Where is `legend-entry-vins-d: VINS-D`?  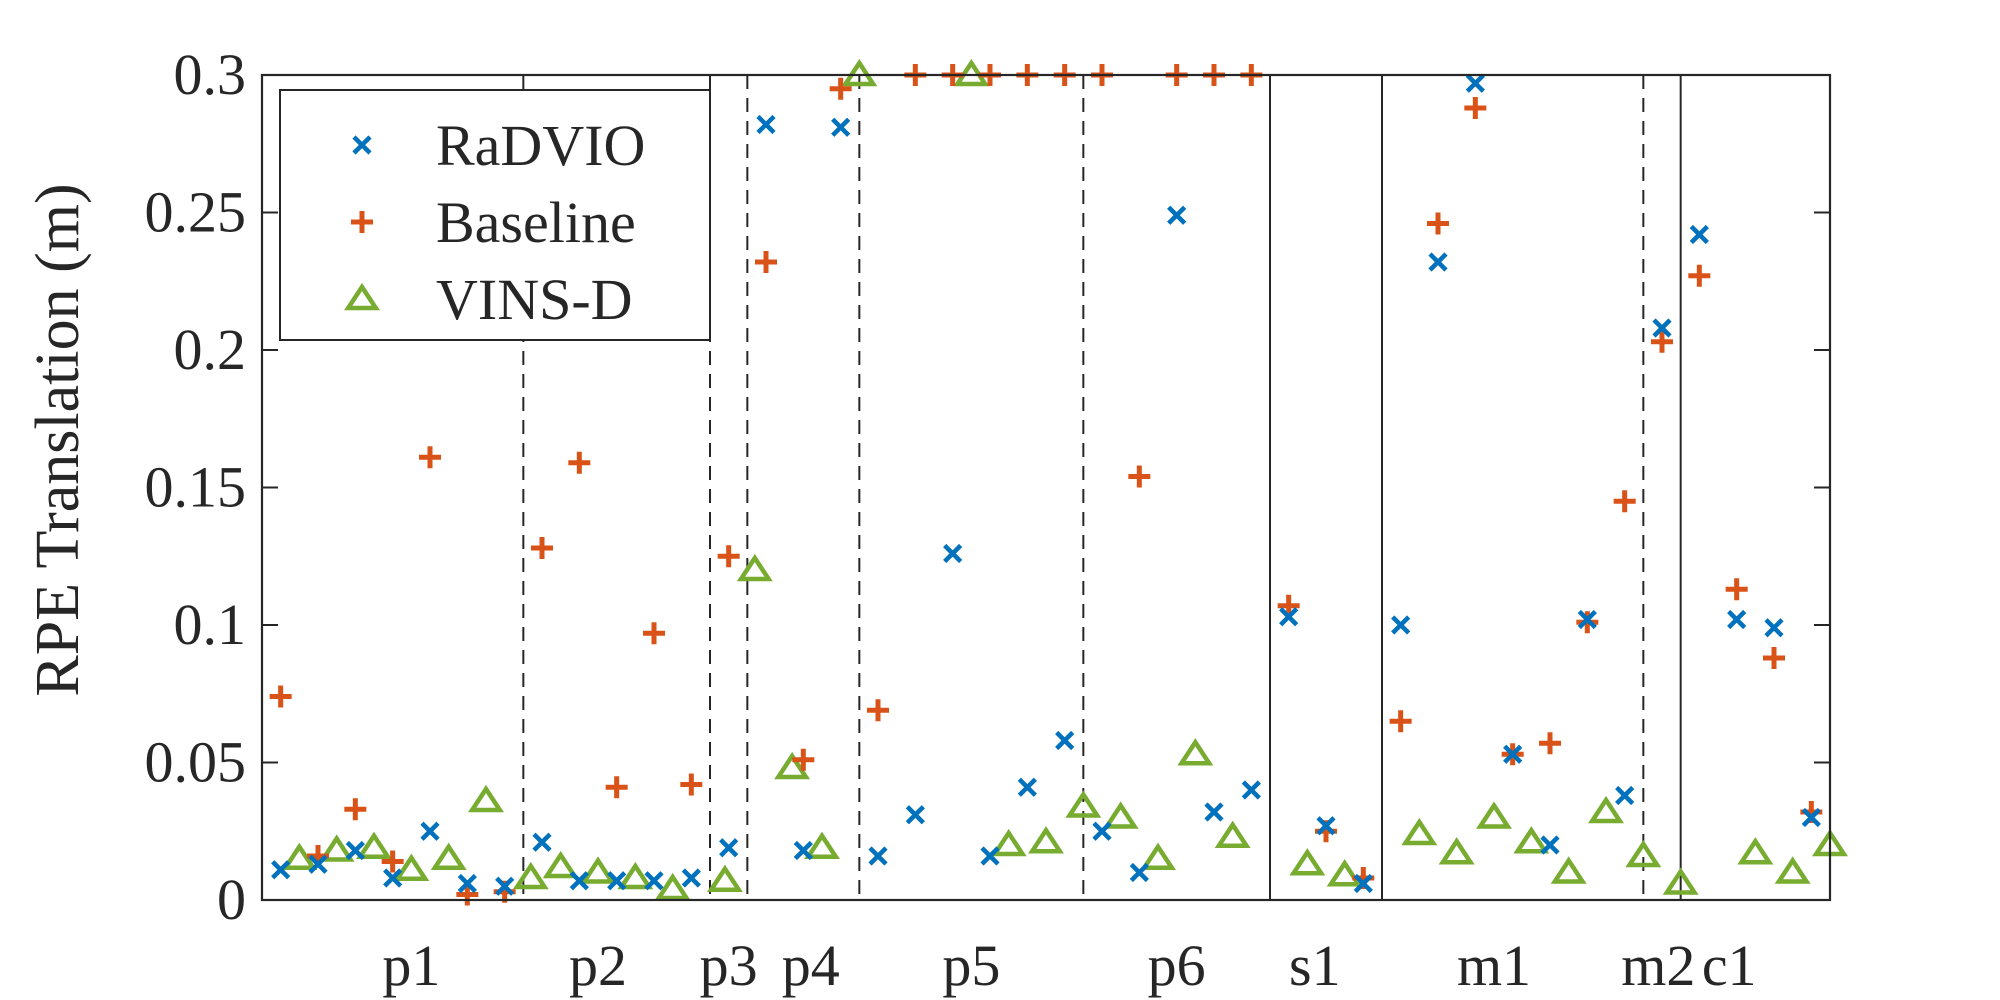
legend-entry-vins-d: VINS-D is located at coordinates (488, 299).